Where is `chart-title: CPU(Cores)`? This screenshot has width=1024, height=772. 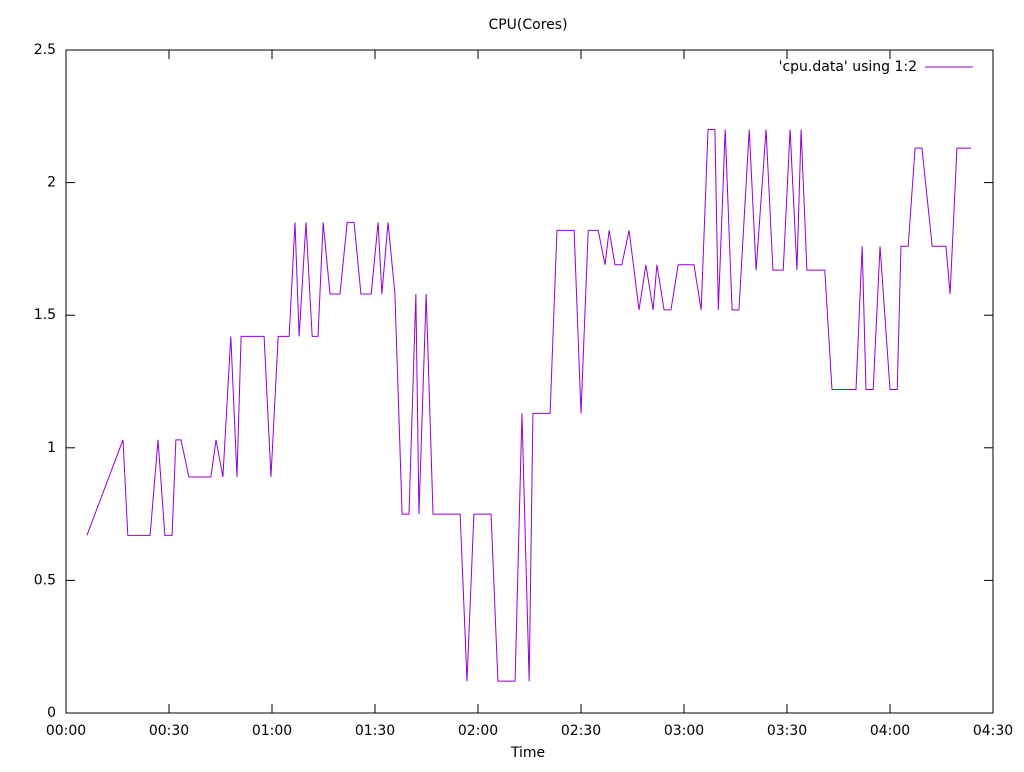
chart-title: CPU(Cores) is located at coordinates (527, 25).